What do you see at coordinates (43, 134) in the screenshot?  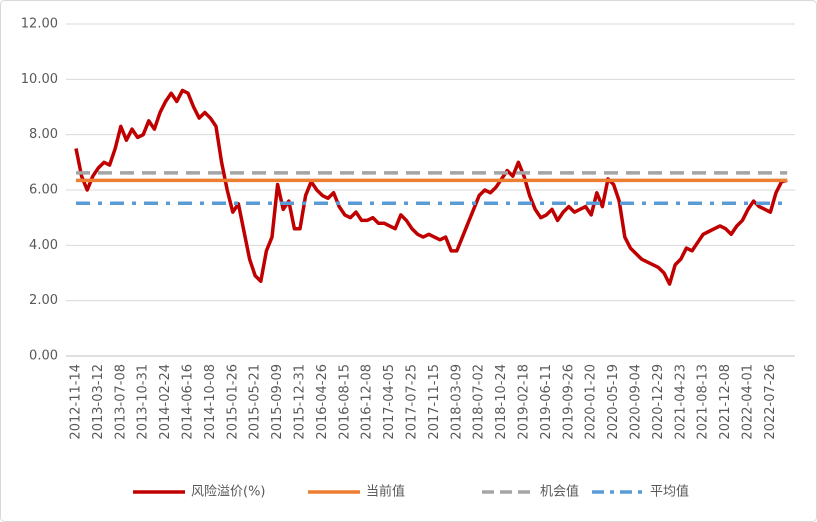 I see `y-tick-label: 8.00` at bounding box center [43, 134].